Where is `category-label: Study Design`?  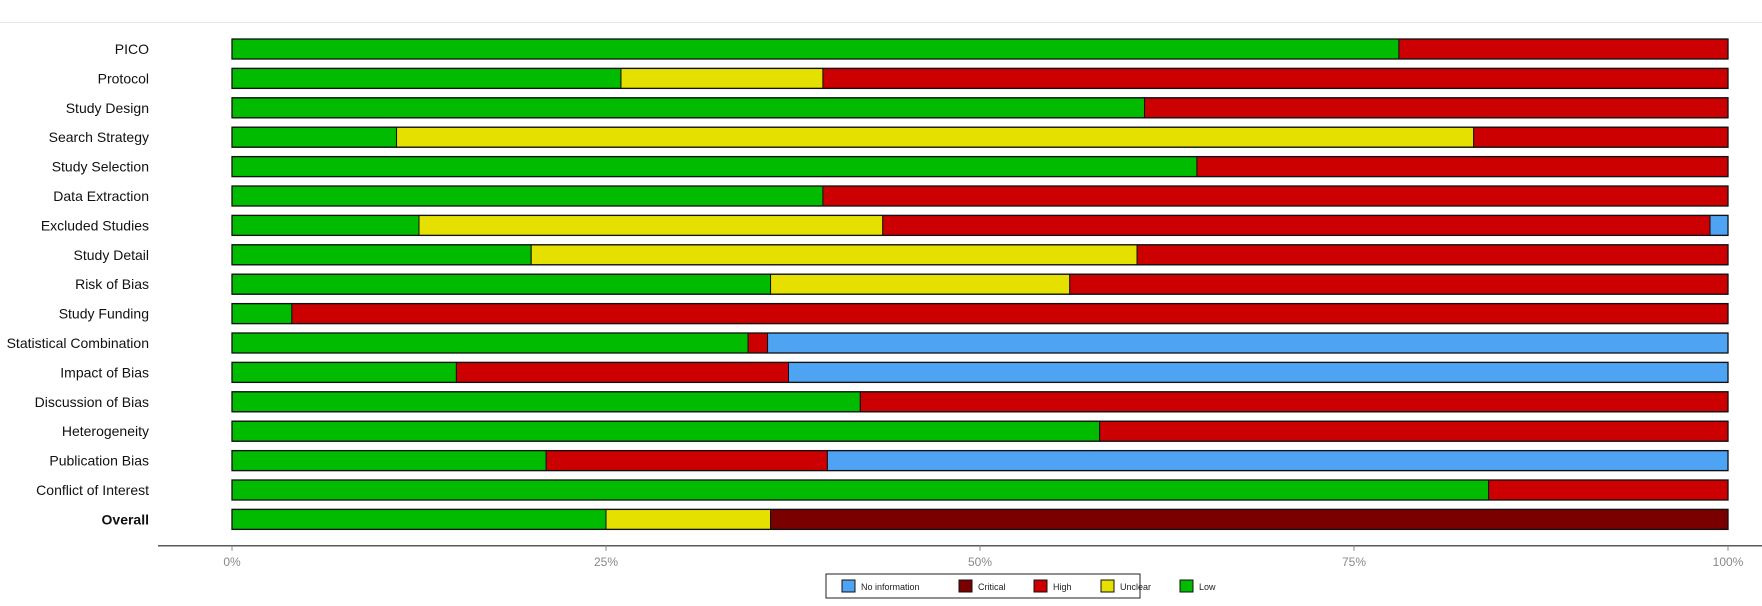
category-label: Study Design is located at coordinates (107, 108).